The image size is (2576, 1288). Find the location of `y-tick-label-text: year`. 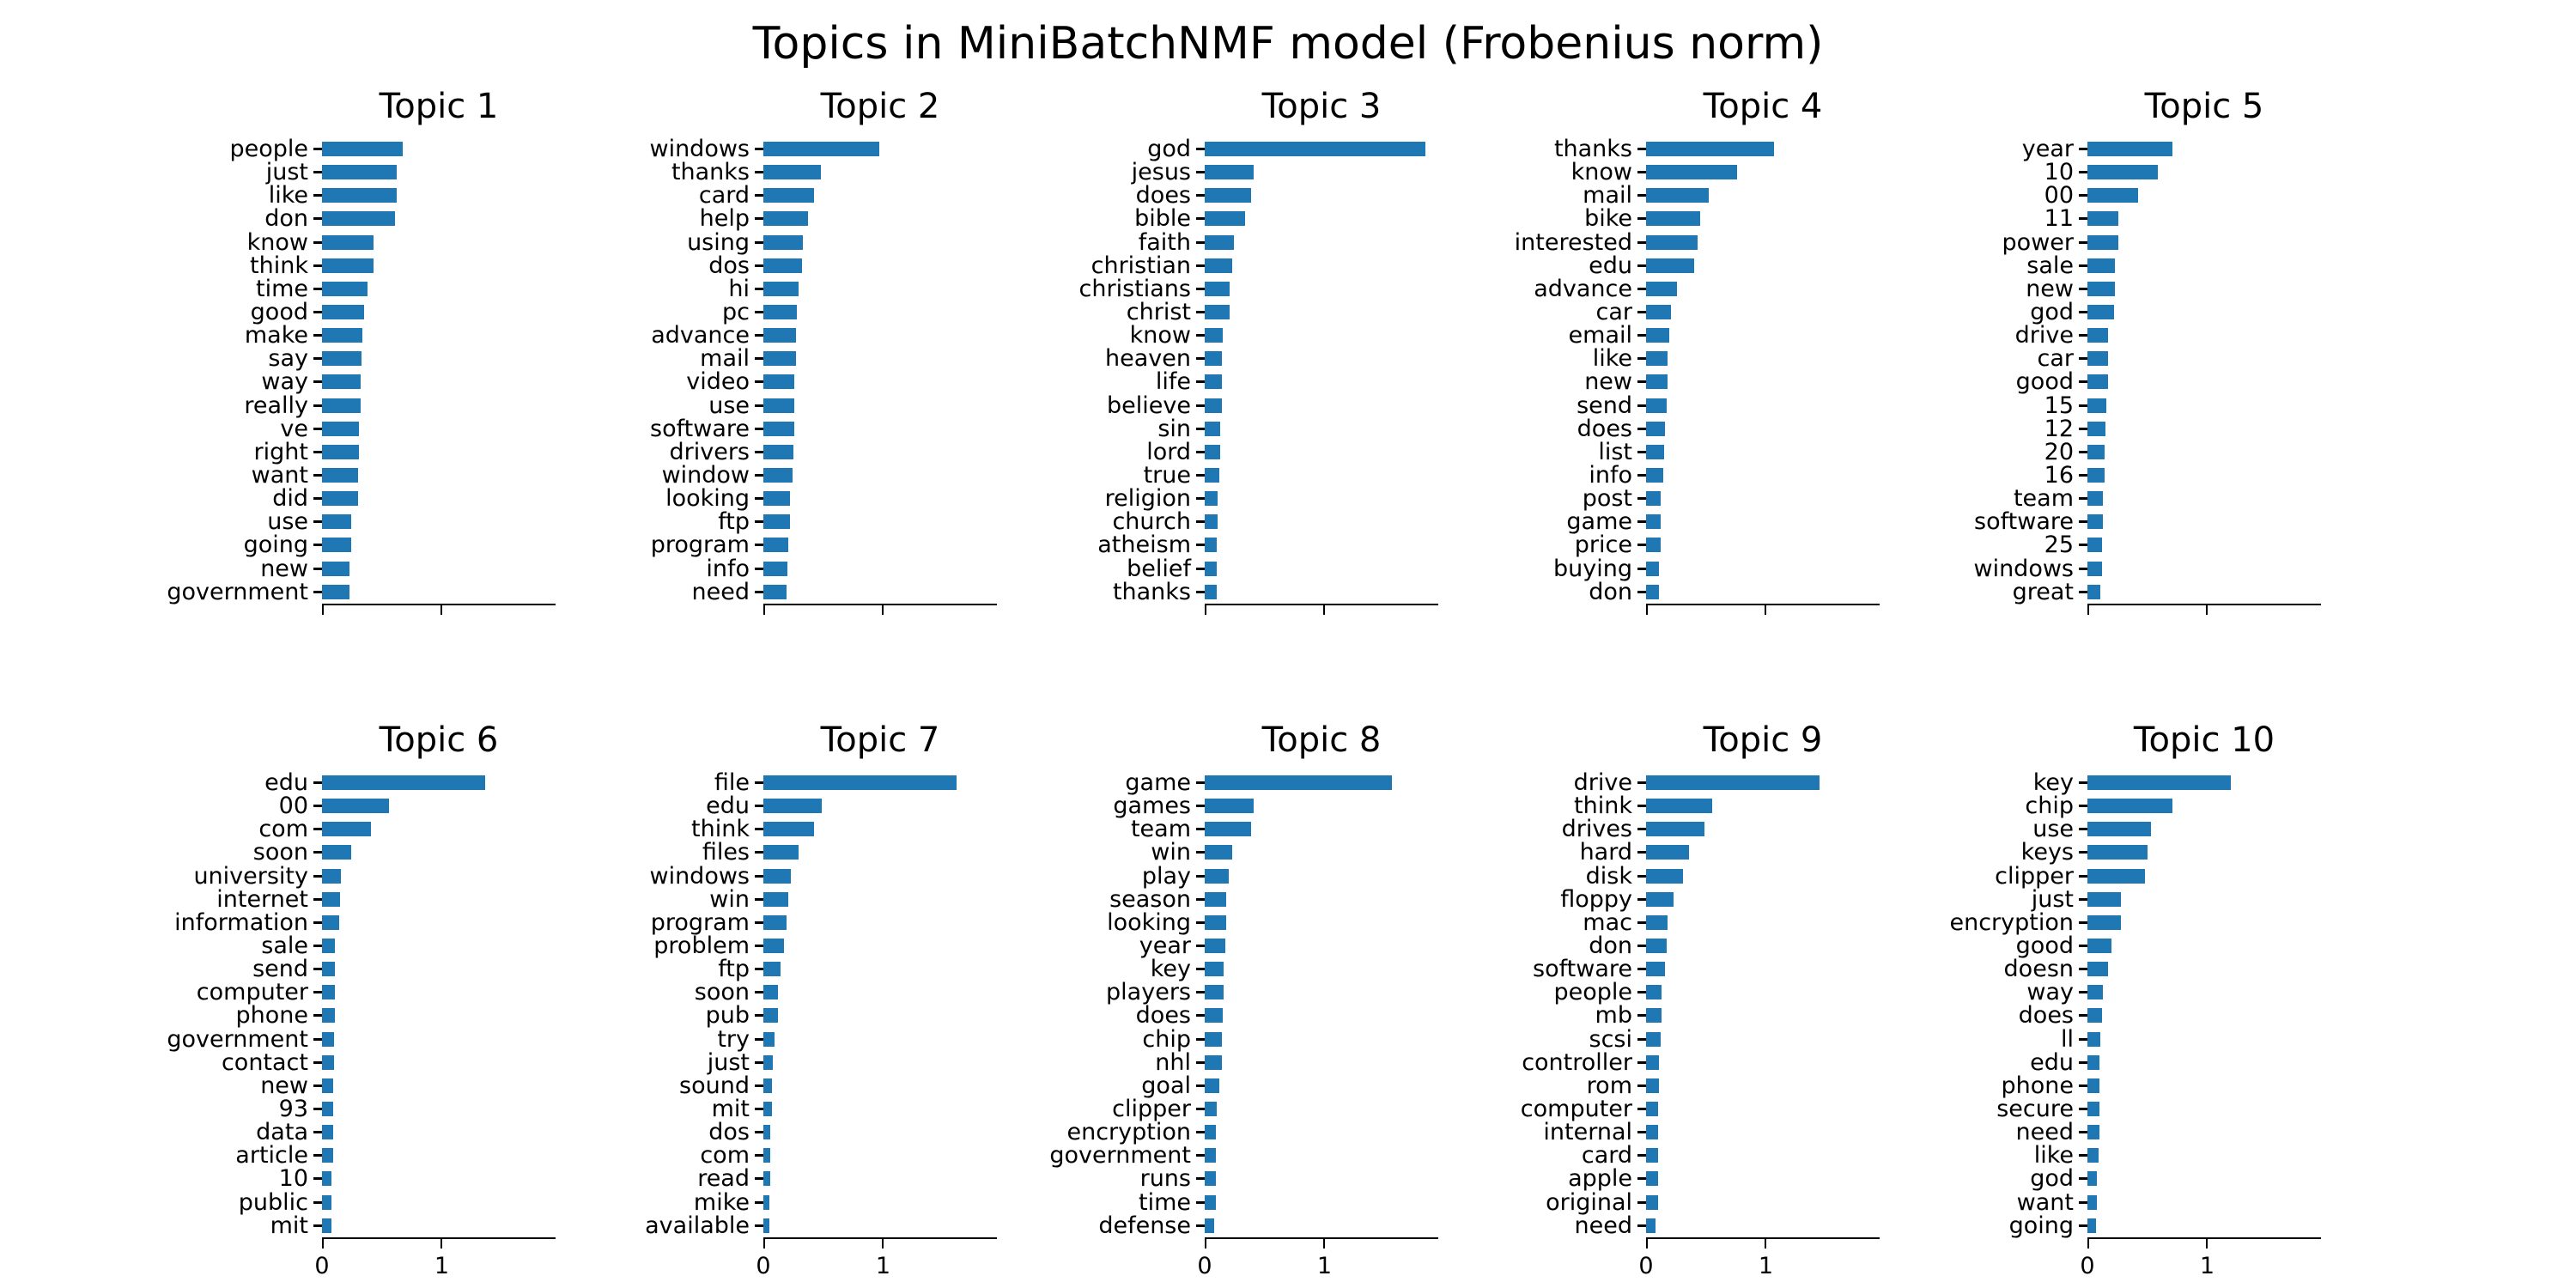

y-tick-label-text: year is located at coordinates (1165, 947).